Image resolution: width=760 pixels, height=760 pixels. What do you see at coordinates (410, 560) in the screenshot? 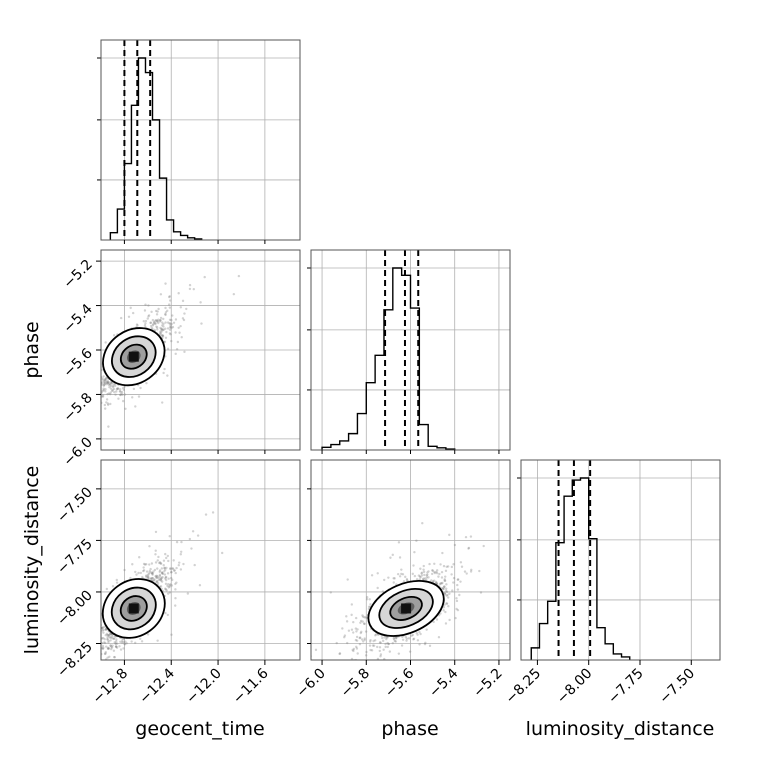
I see `scatter-panel-phase-luminosity_distance` at bounding box center [410, 560].